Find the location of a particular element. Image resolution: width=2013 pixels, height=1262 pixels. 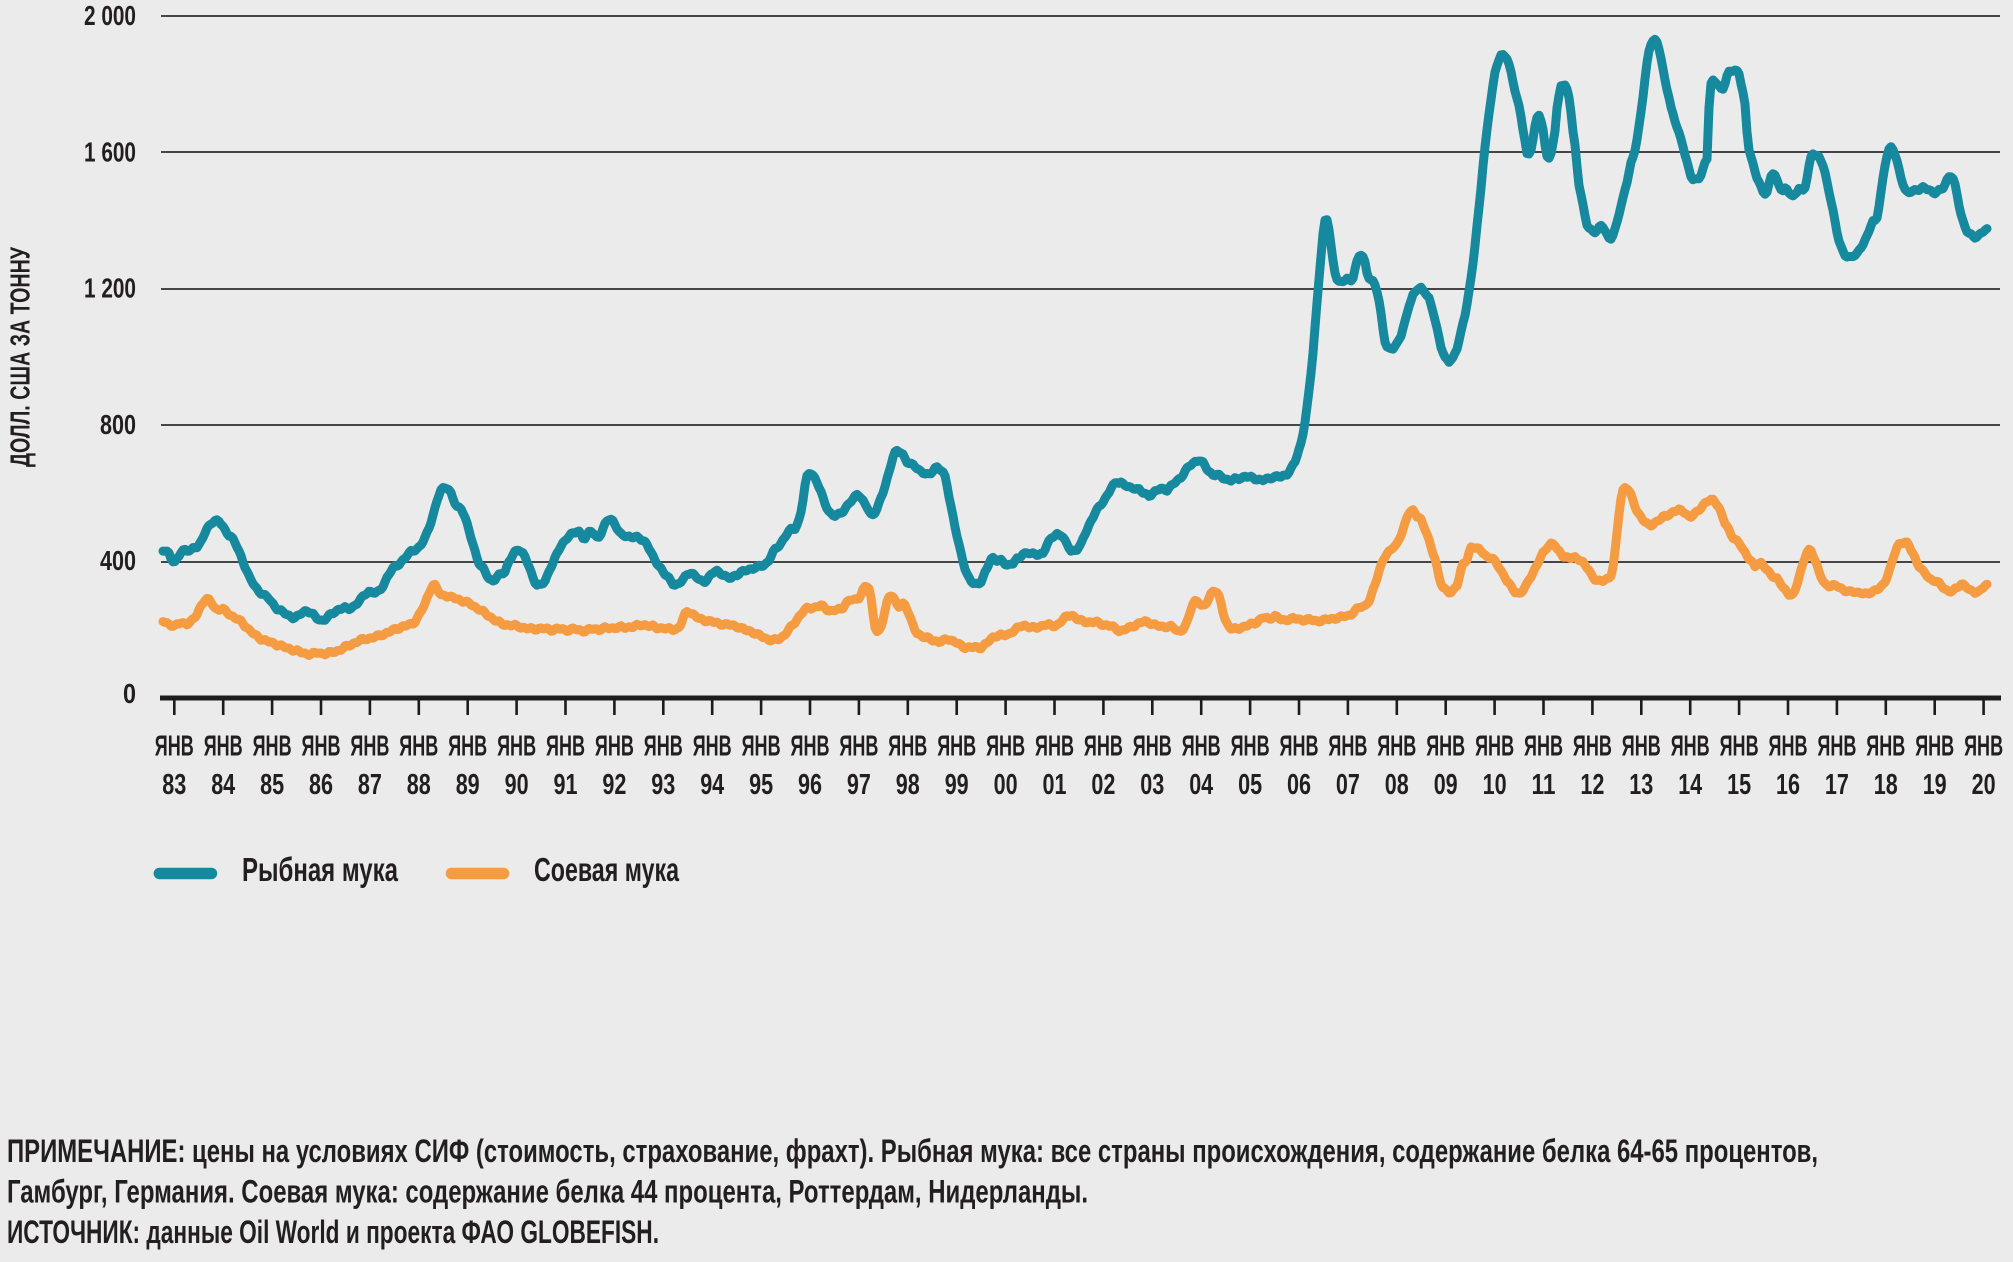

svg-text: 12 is located at coordinates (1592, 785).